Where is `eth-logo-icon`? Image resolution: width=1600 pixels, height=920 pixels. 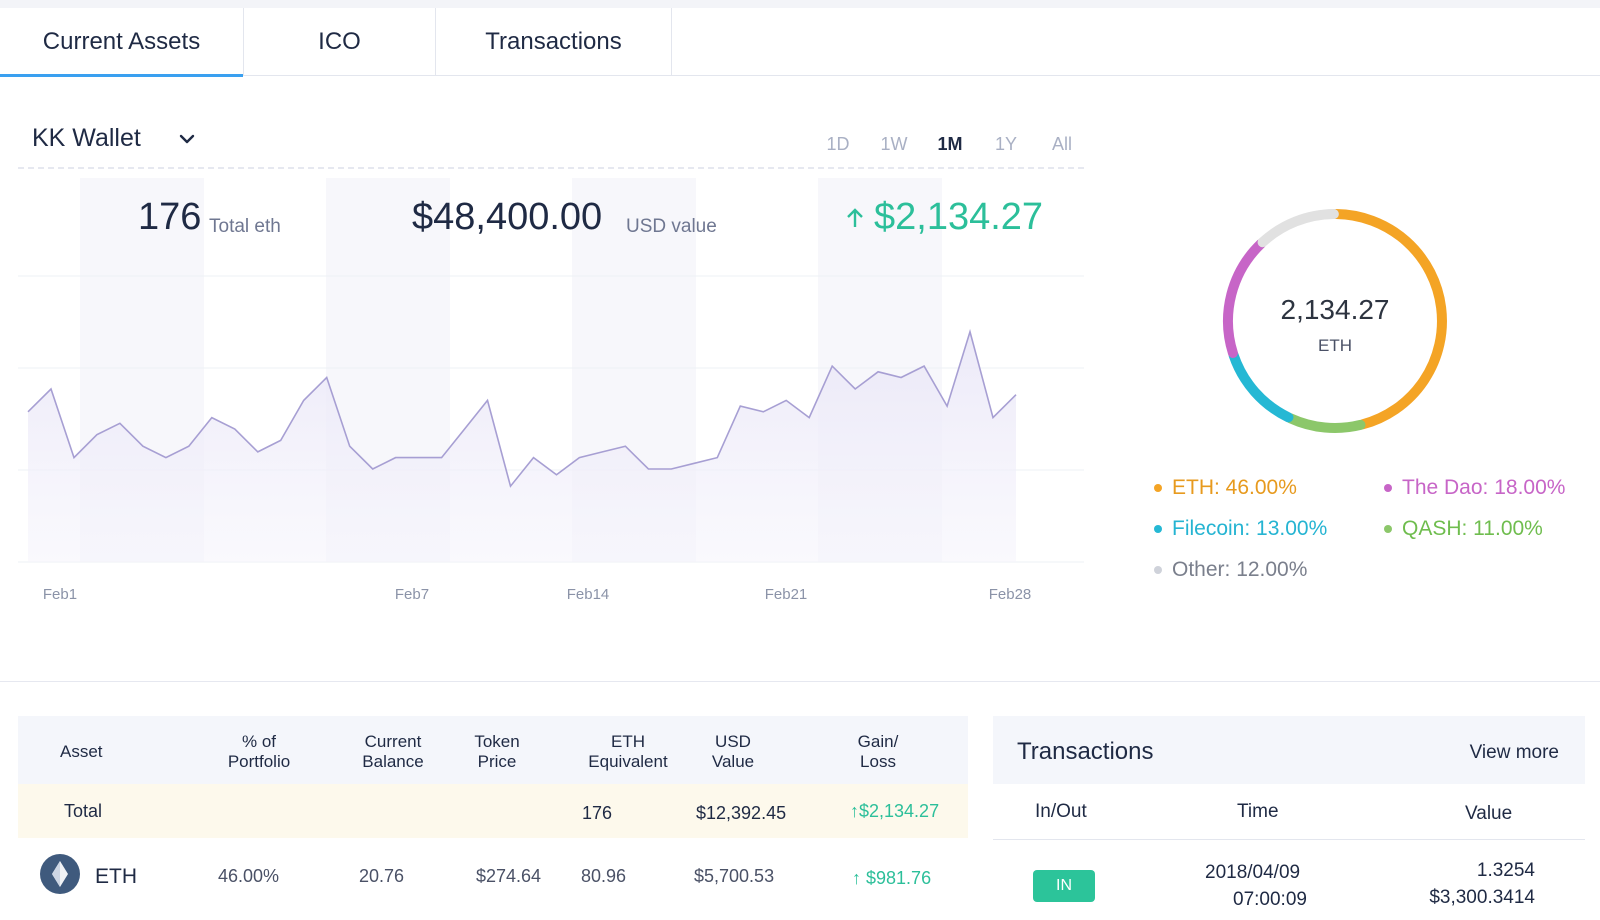
eth-logo-icon is located at coordinates (60, 874).